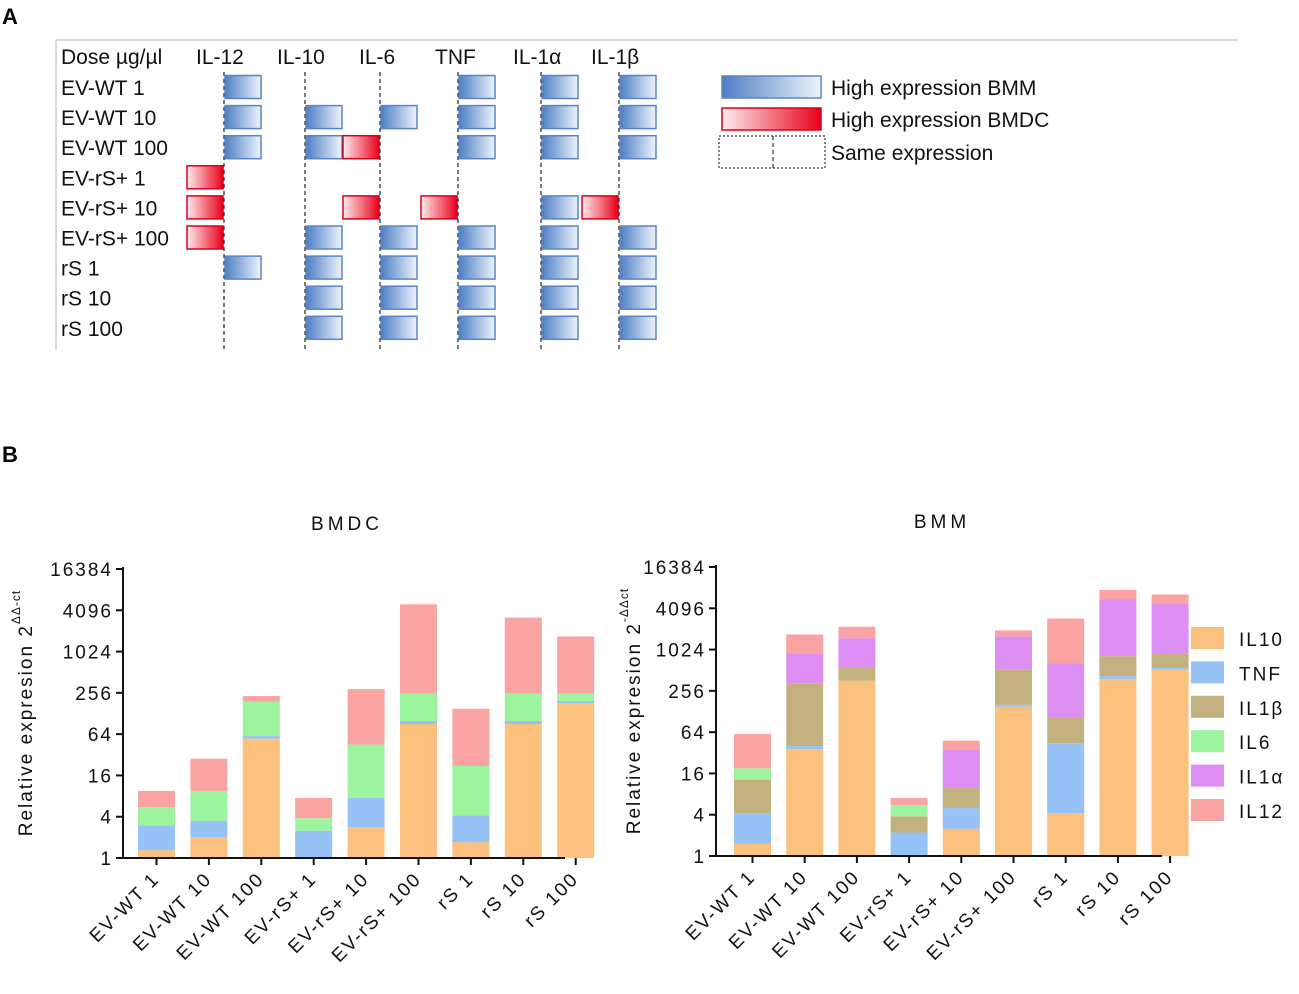 Image resolution: width=1299 pixels, height=994 pixels. I want to click on cell-rs-100-il-1-bmm, so click(638, 328).